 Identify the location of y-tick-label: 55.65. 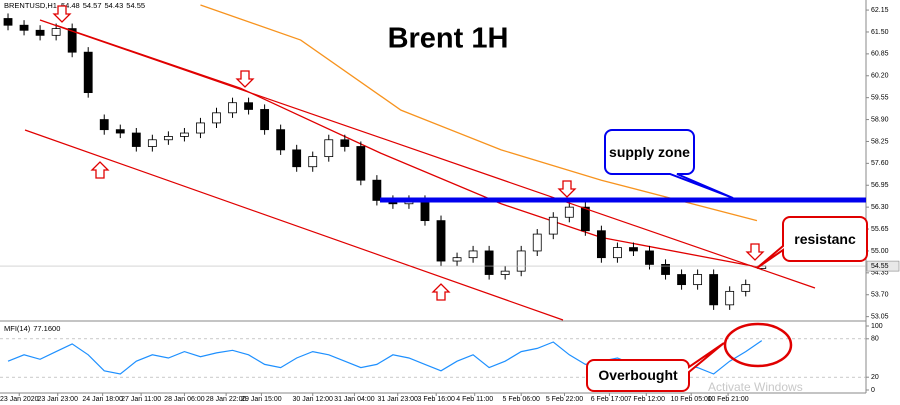
(880, 229).